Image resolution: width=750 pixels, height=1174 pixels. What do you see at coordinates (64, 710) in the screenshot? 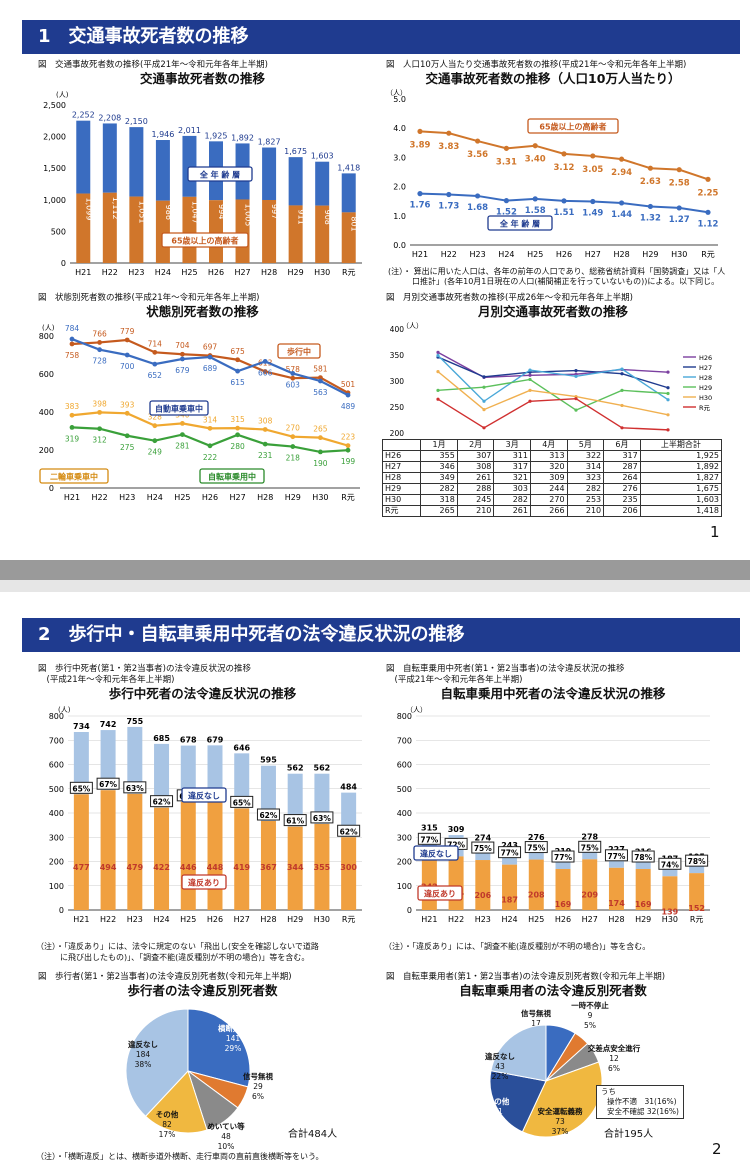
I see `y-unit-label: (人)` at bounding box center [64, 710].